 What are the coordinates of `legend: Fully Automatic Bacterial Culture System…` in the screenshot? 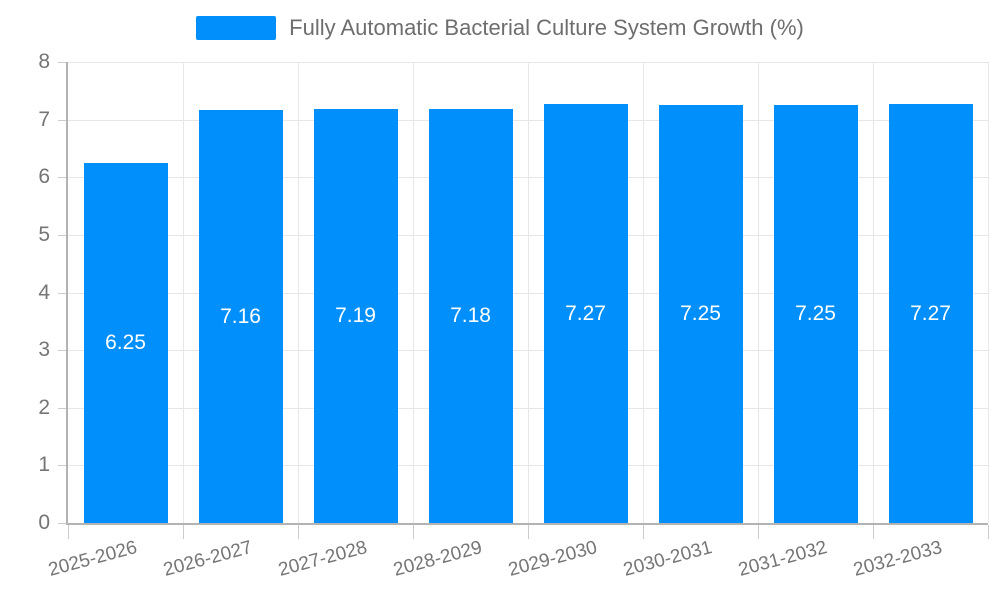 It's located at (500, 28).